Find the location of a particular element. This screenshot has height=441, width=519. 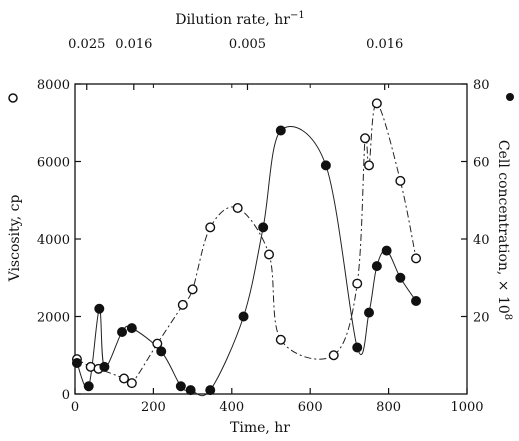

left-axis-open-circle-legend is located at coordinates (13, 98).